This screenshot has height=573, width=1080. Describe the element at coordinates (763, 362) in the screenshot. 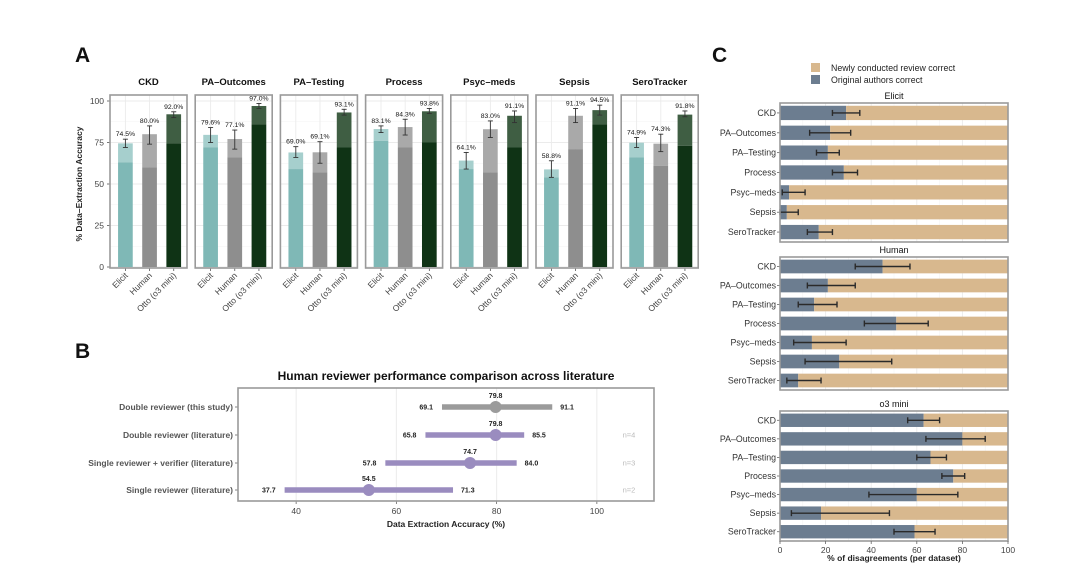

I see `category-label: Sepsis` at that location.